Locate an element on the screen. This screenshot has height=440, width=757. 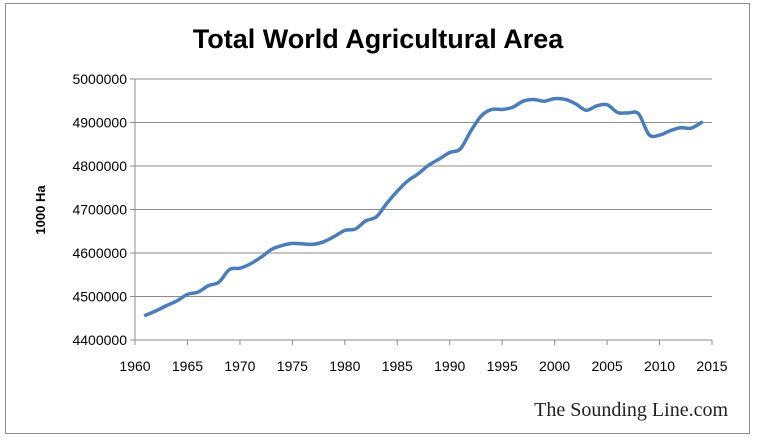
y-axis-label: 1000 Ha is located at coordinates (40, 210).